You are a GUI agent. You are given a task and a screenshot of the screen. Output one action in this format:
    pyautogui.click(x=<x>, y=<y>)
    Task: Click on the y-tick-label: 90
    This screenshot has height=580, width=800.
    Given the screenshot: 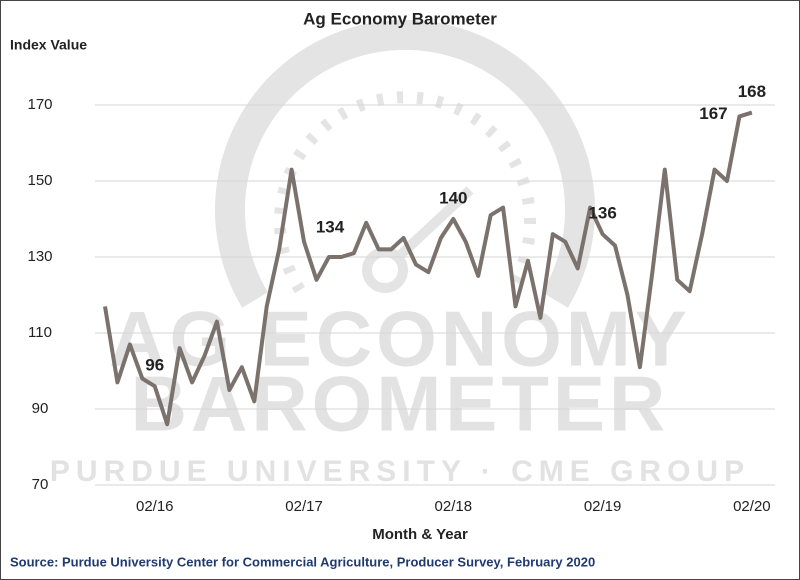 What is the action you would take?
    pyautogui.click(x=40, y=408)
    